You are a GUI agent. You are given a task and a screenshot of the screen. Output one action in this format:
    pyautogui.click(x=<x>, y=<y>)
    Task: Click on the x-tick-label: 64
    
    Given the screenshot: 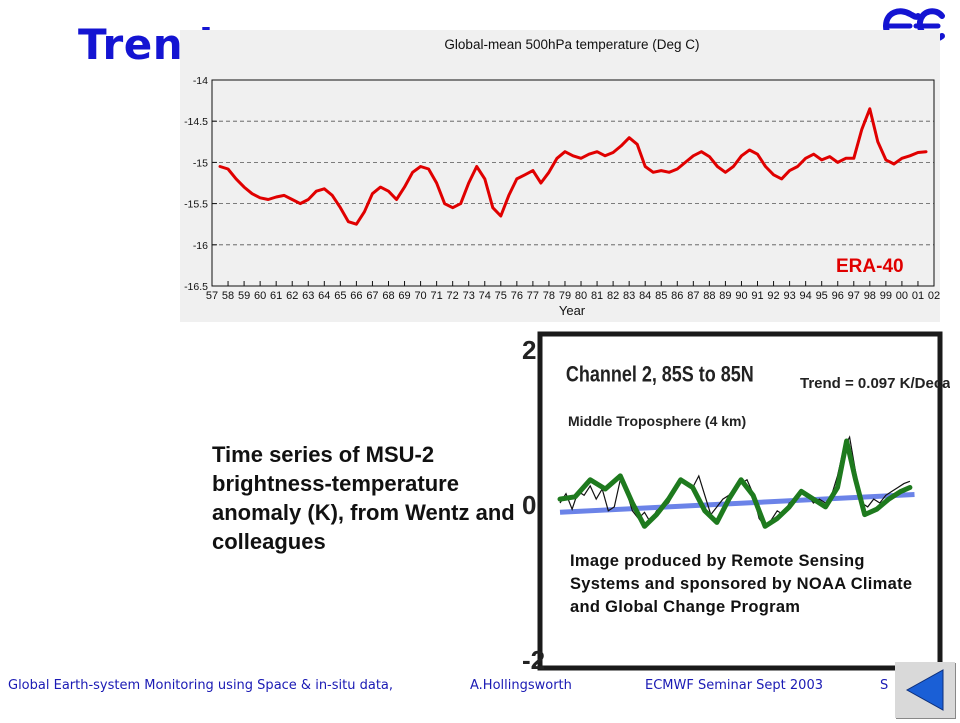 What is the action you would take?
    pyautogui.click(x=324, y=296)
    